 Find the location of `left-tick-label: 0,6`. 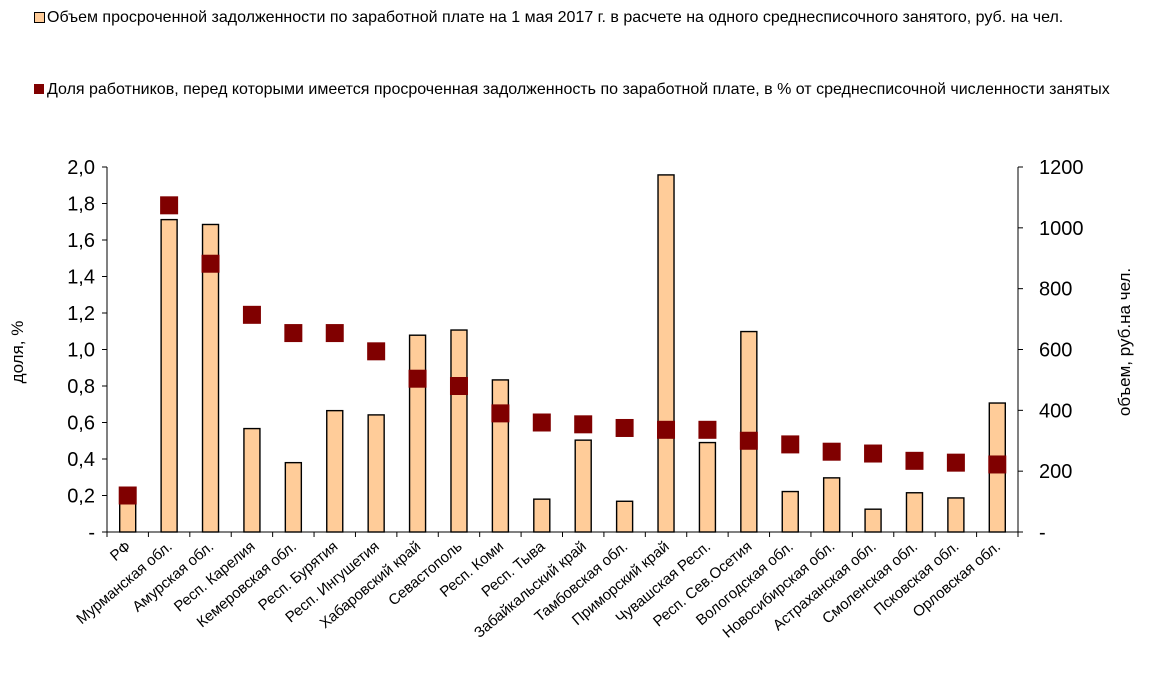

left-tick-label: 0,6 is located at coordinates (81, 424).